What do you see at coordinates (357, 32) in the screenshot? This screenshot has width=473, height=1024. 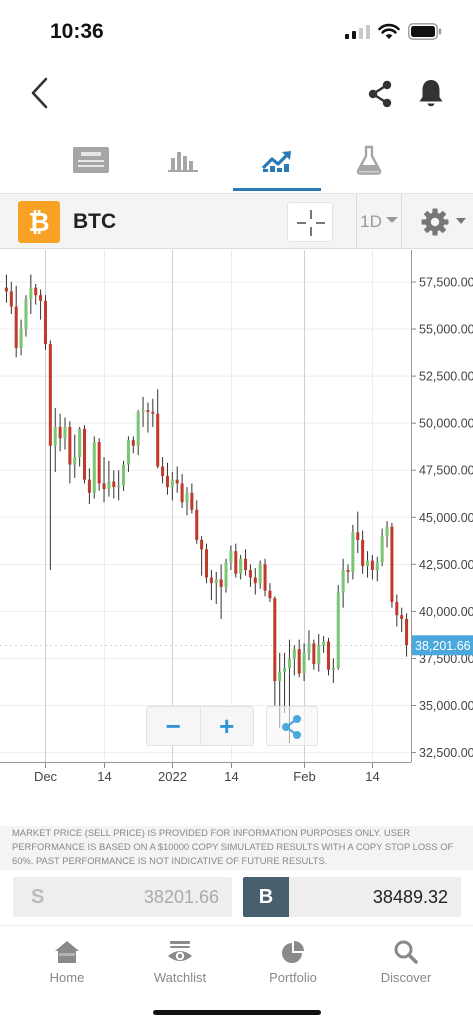 I see `signal-icon` at bounding box center [357, 32].